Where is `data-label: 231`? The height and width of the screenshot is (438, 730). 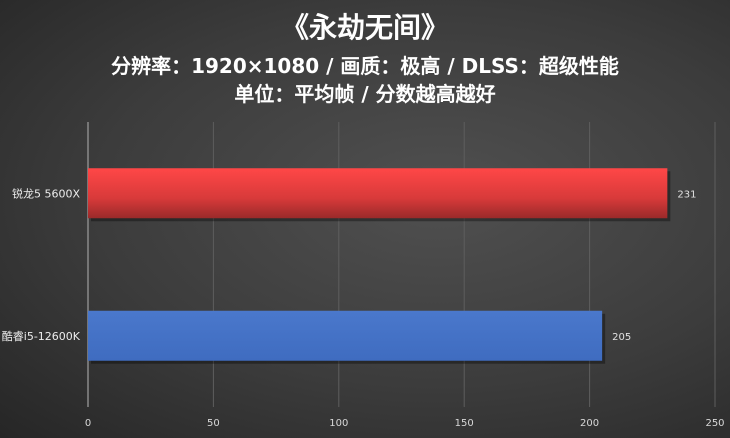 data-label: 231 is located at coordinates (686, 194).